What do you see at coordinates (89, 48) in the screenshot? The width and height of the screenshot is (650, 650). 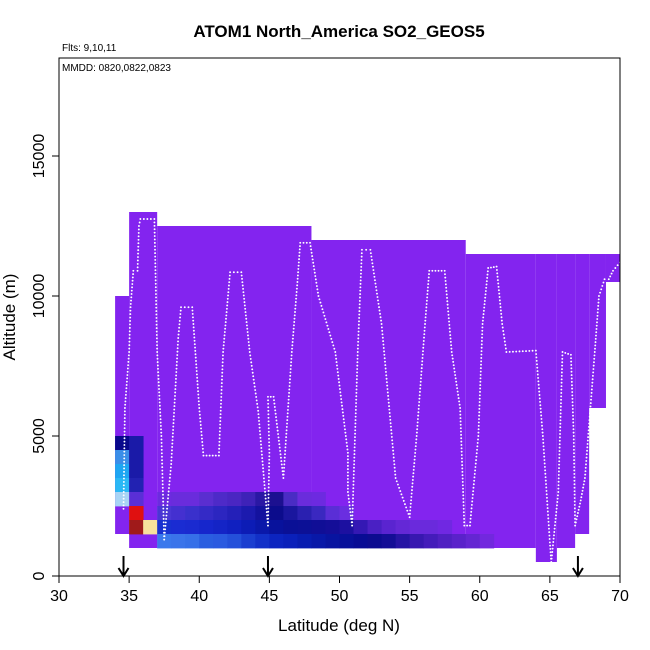 I see `flights-annotation: Flts: 9,10,11` at bounding box center [89, 48].